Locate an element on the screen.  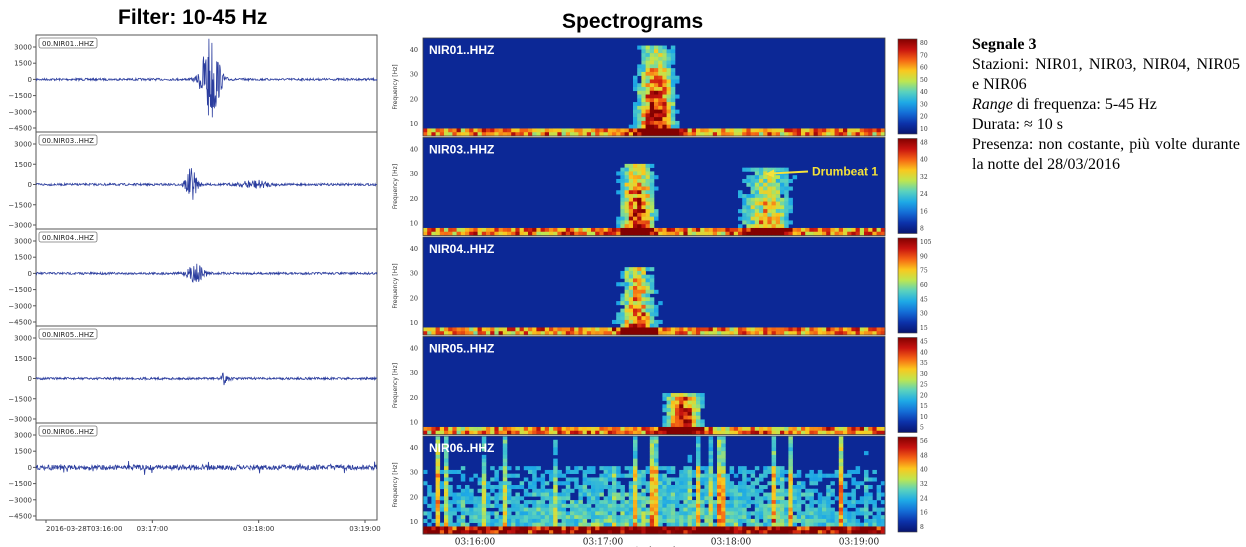
colorbar-tick-label: 56 is located at coordinates (924, 441).